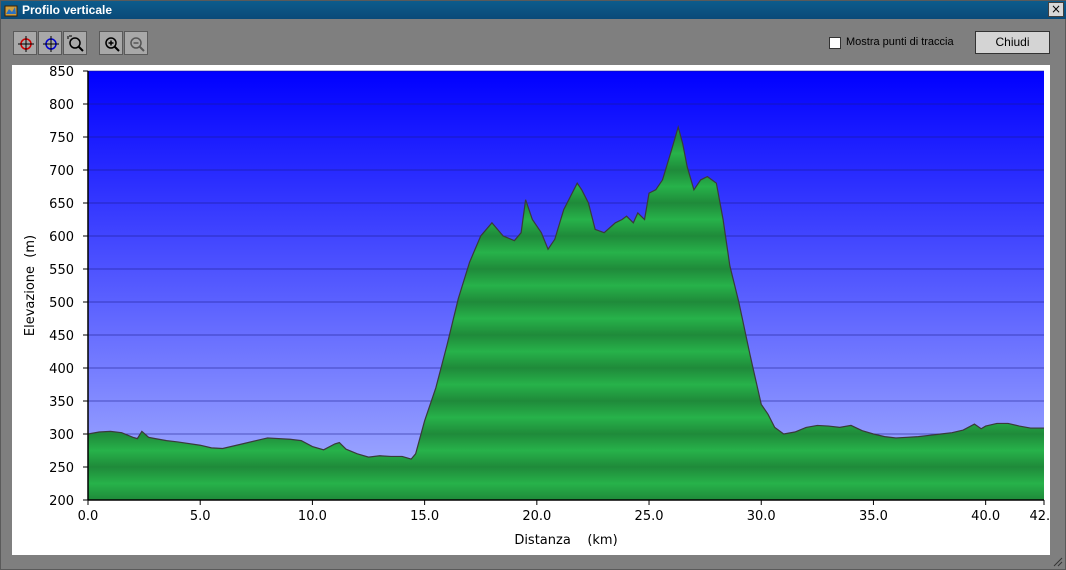 Image resolution: width=1066 pixels, height=570 pixels. What do you see at coordinates (61, 369) in the screenshot?
I see `y-tick-label: 400` at bounding box center [61, 369].